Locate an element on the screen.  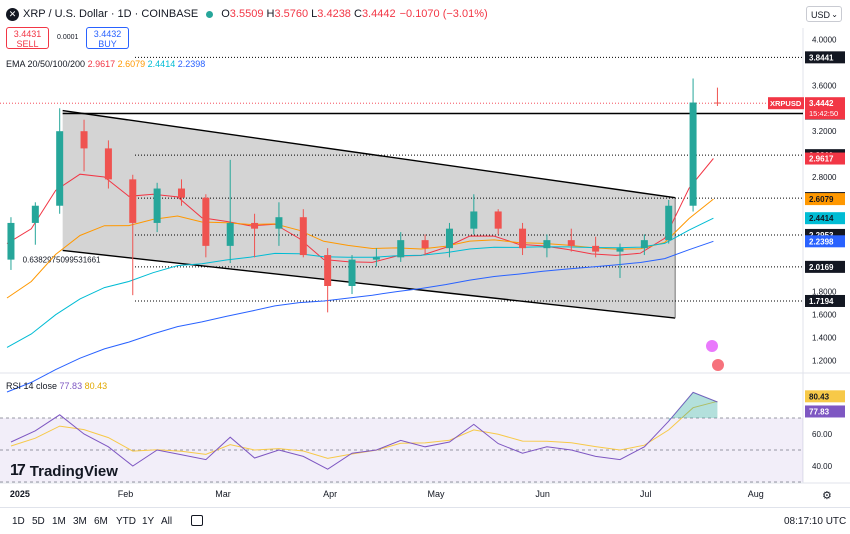
timeframe-1m: 1M is located at coordinates (59, 521).